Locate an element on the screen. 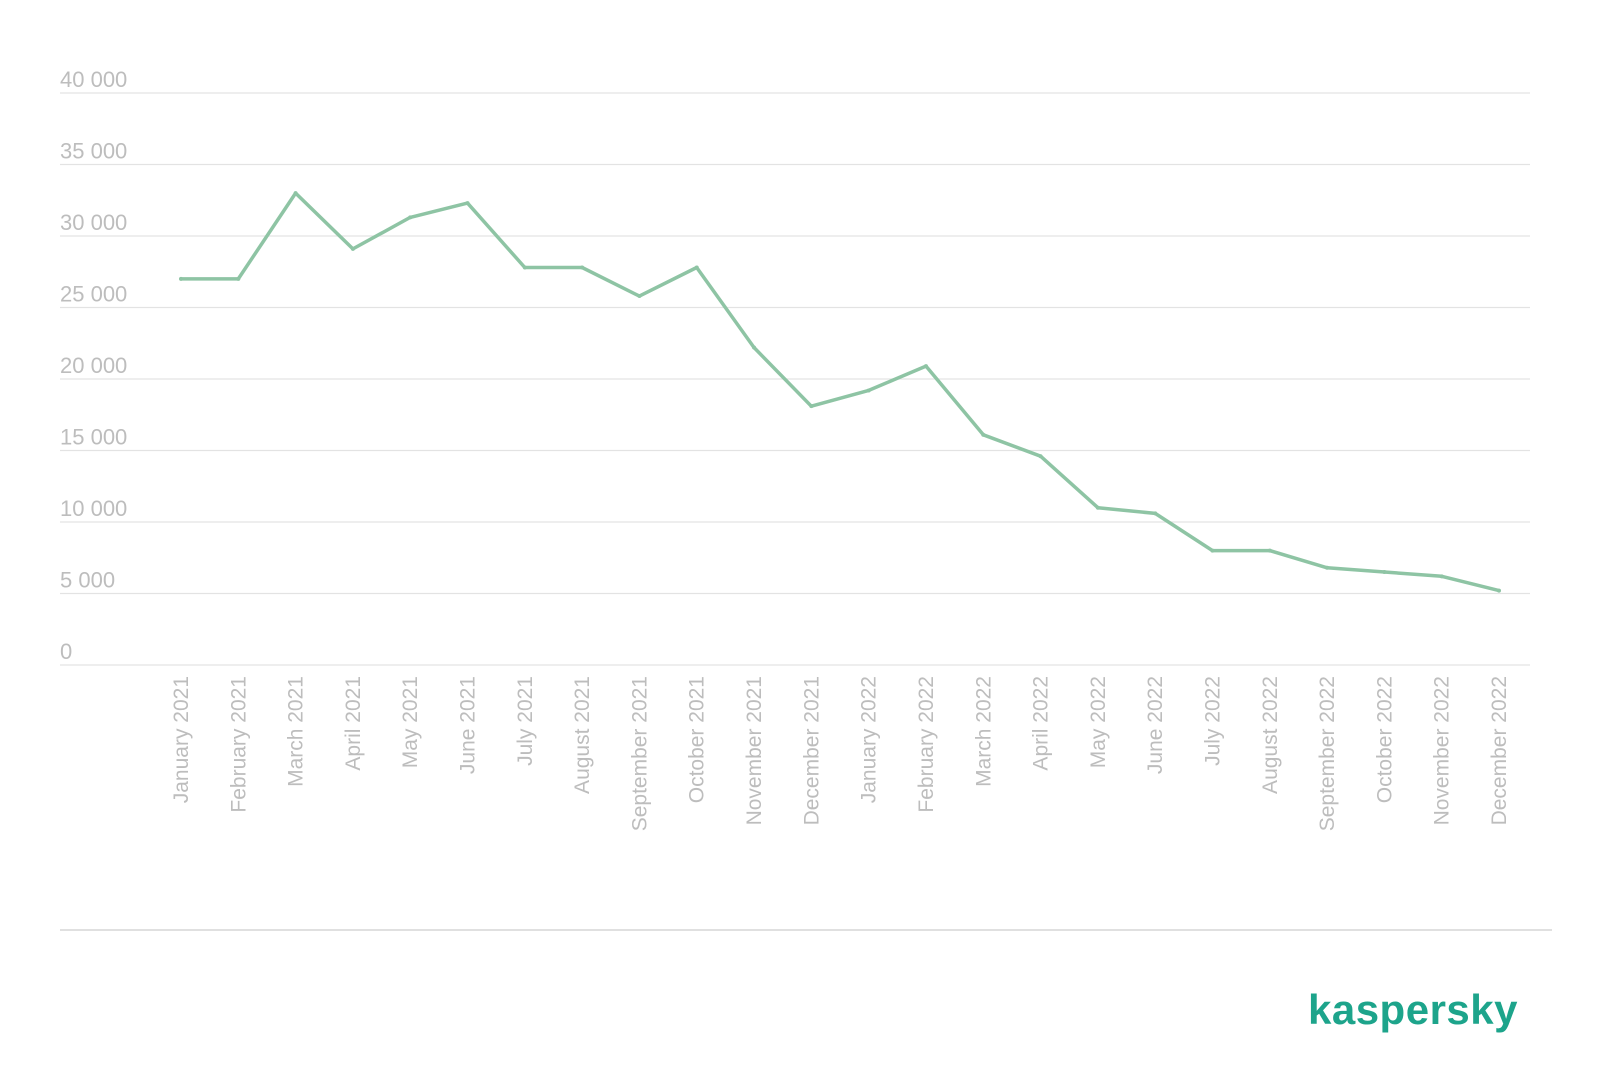  x-tick-label: December 2022 is located at coordinates (1499, 750).